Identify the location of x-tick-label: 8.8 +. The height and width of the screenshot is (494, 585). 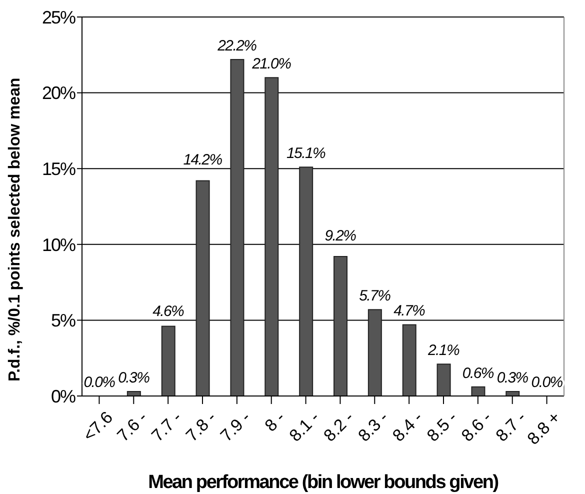
(544, 428).